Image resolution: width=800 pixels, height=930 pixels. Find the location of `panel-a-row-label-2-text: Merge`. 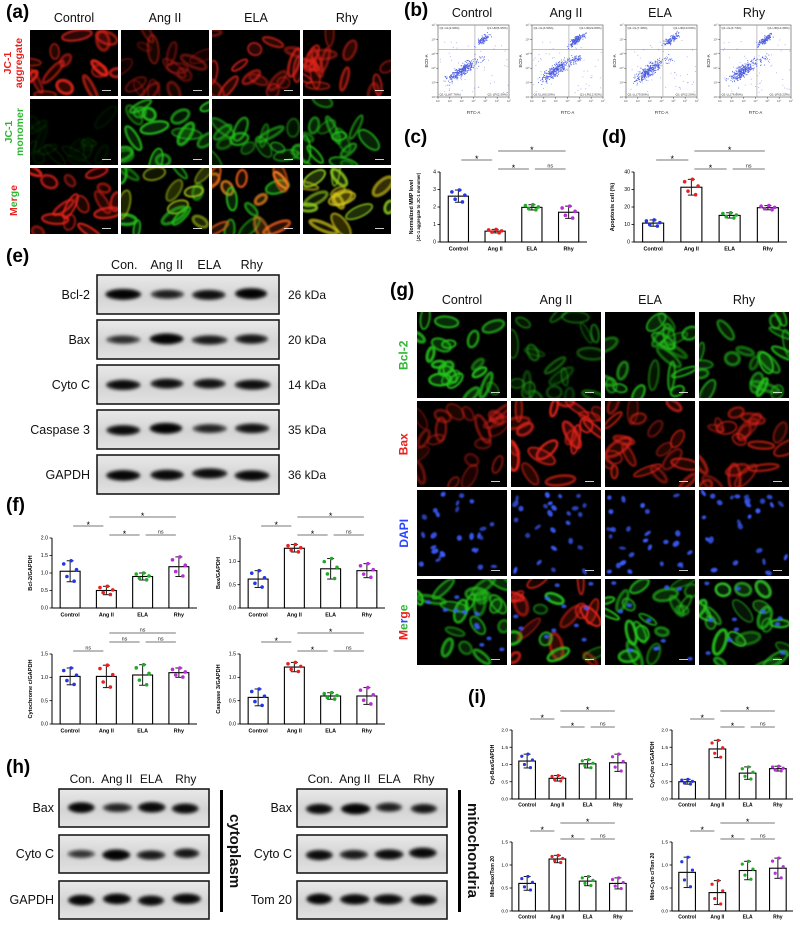

panel-a-row-label-2-text: Merge is located at coordinates (14, 201).